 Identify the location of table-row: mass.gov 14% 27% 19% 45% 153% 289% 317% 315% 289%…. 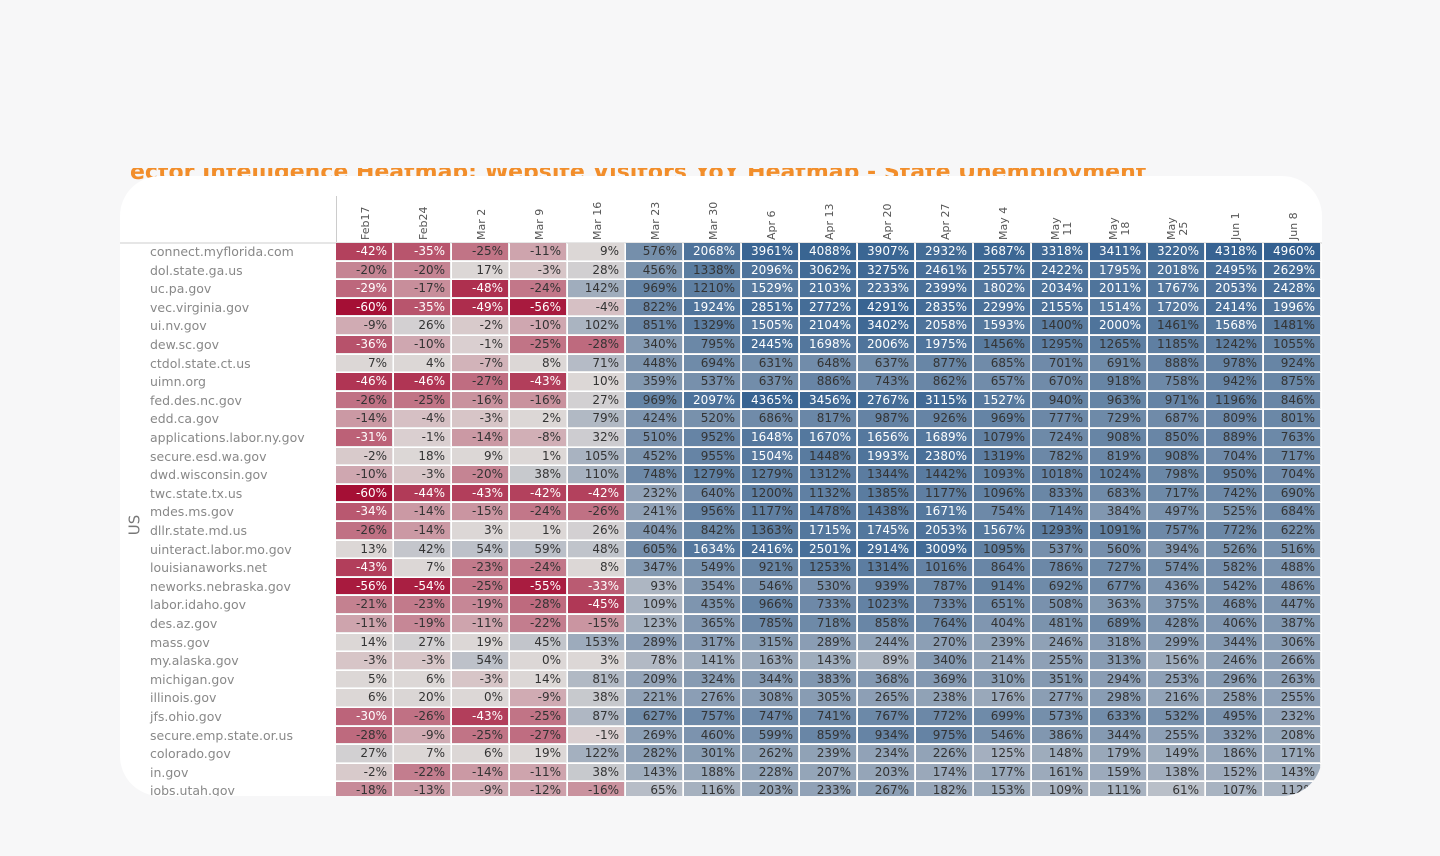
(721, 643).